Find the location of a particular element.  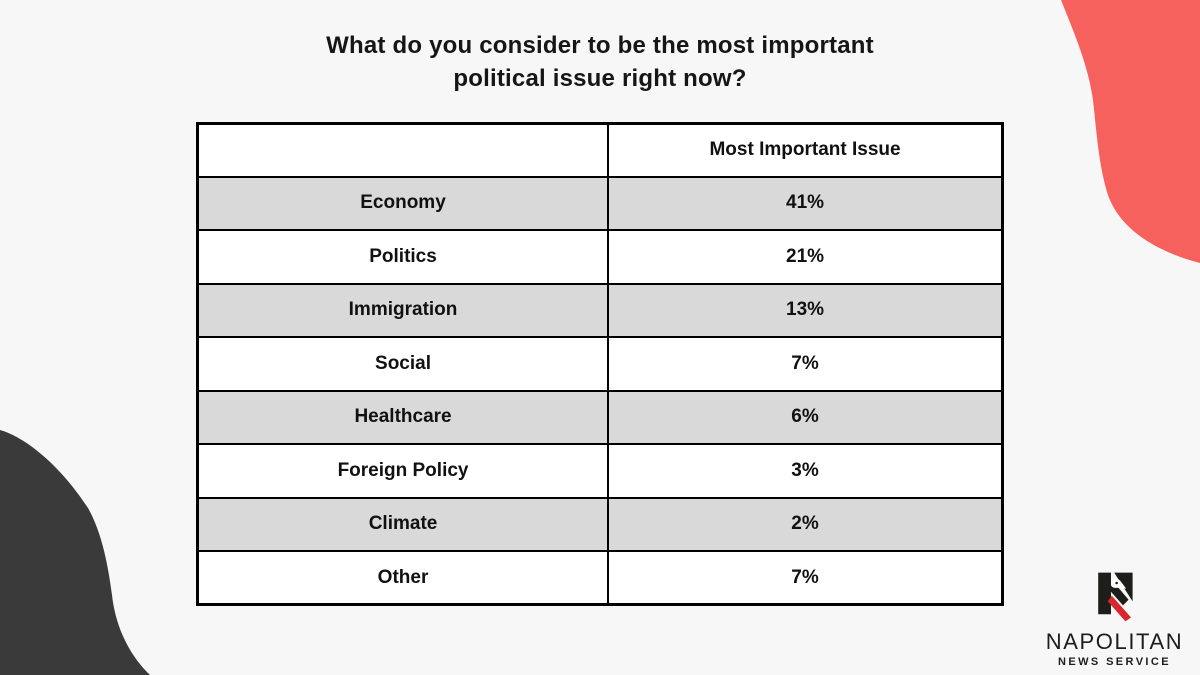

napolitan-eagle-n-icon is located at coordinates (1115, 597).